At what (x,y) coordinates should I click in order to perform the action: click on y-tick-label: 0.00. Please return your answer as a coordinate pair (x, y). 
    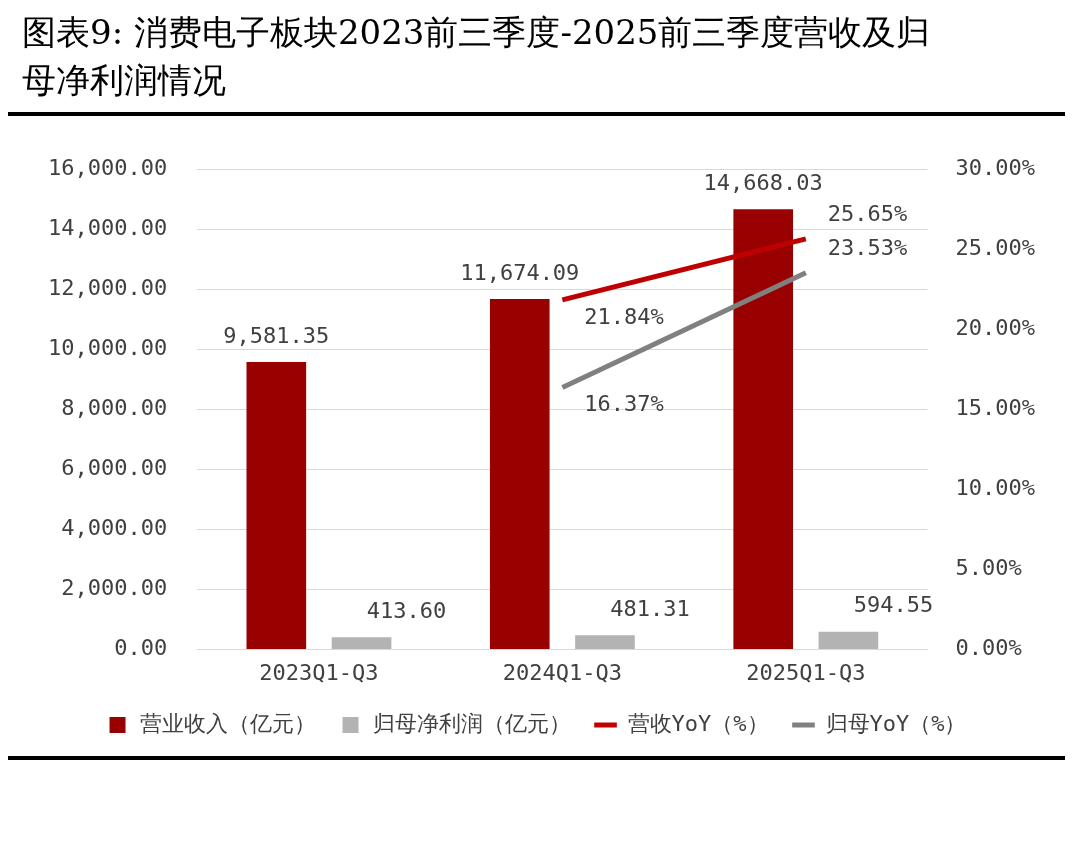
    Looking at the image, I should click on (141, 648).